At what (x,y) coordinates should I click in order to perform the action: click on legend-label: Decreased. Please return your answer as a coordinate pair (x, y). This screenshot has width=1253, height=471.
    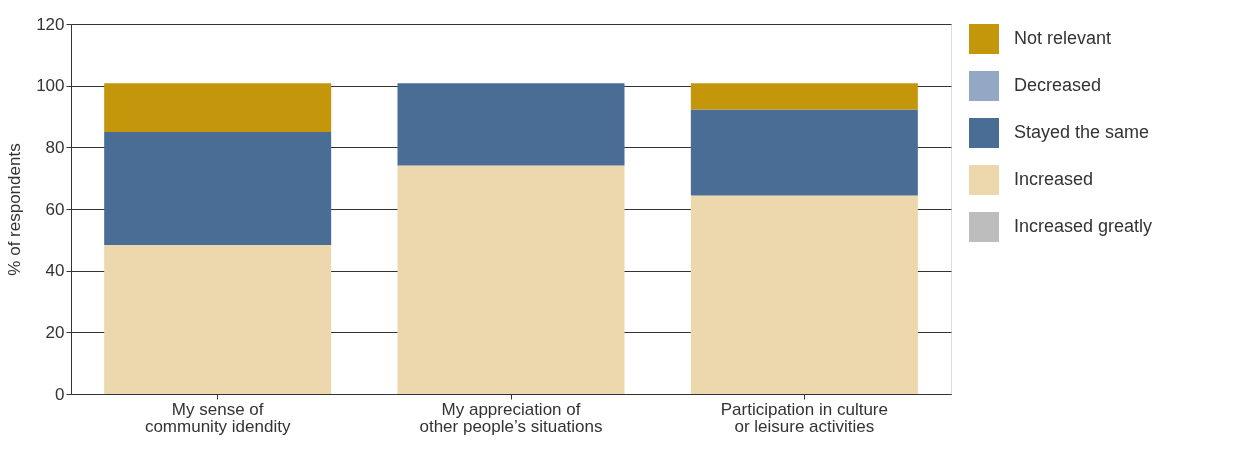
    Looking at the image, I should click on (1058, 85).